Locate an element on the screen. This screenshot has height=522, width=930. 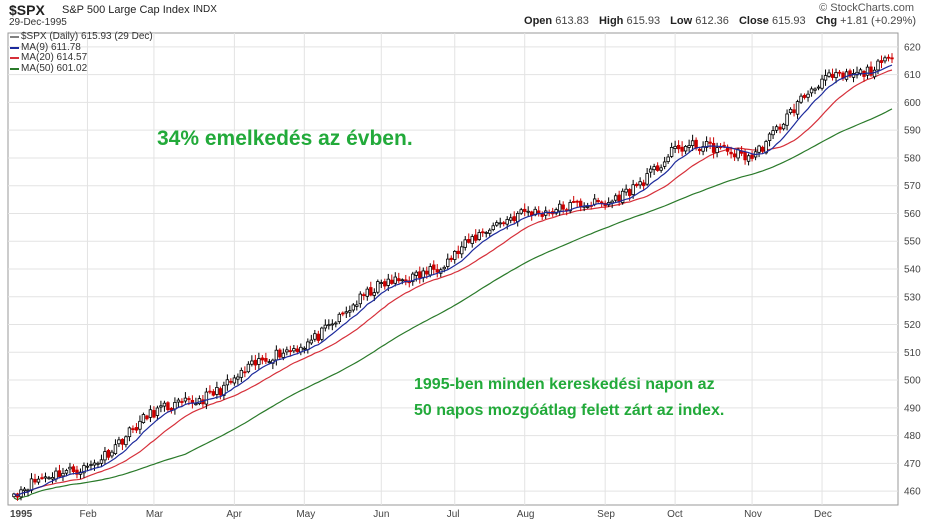
chg-label: Chg is located at coordinates (826, 21).